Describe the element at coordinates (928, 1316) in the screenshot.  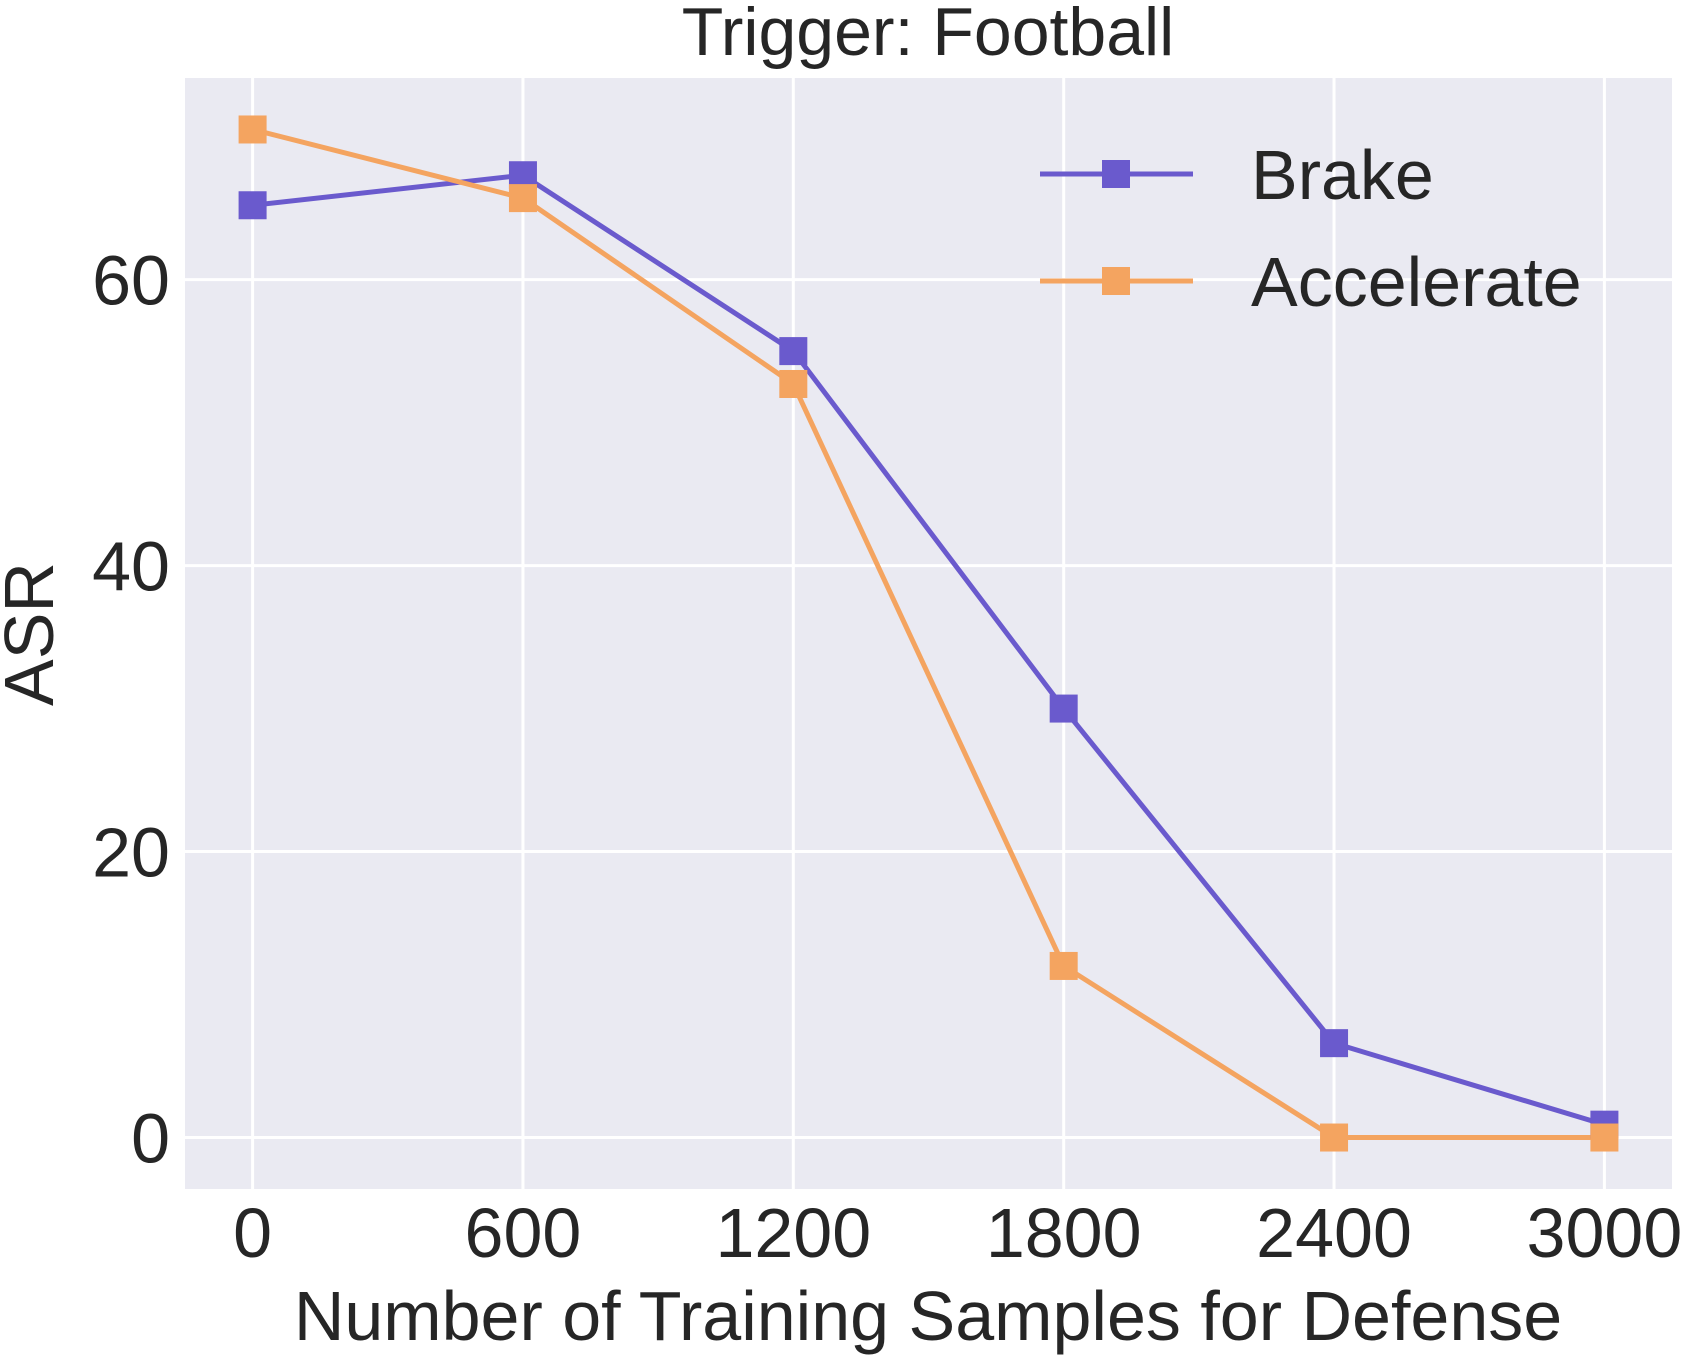
I see `x-axis-label: Number of Training Samples for Defense` at that location.